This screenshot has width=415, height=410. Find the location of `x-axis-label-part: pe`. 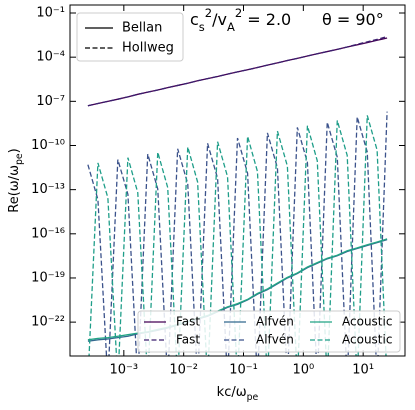

x-axis-label-part: pe is located at coordinates (253, 397).